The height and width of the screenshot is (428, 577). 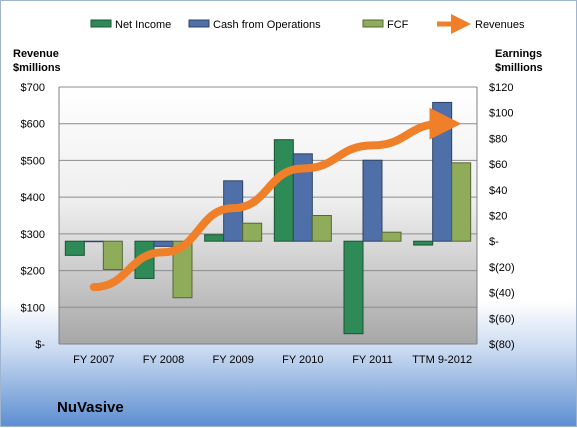 I want to click on right-tick-label: $(20), so click(x=502, y=268).